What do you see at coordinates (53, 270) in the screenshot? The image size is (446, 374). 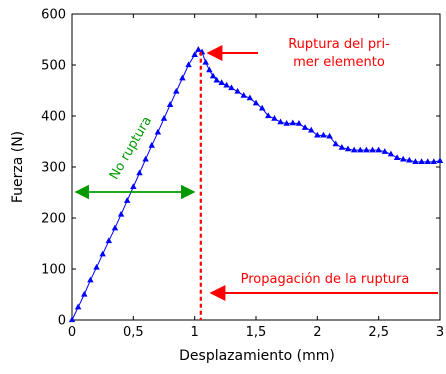 I see `y-tick-label: 100` at bounding box center [53, 270].